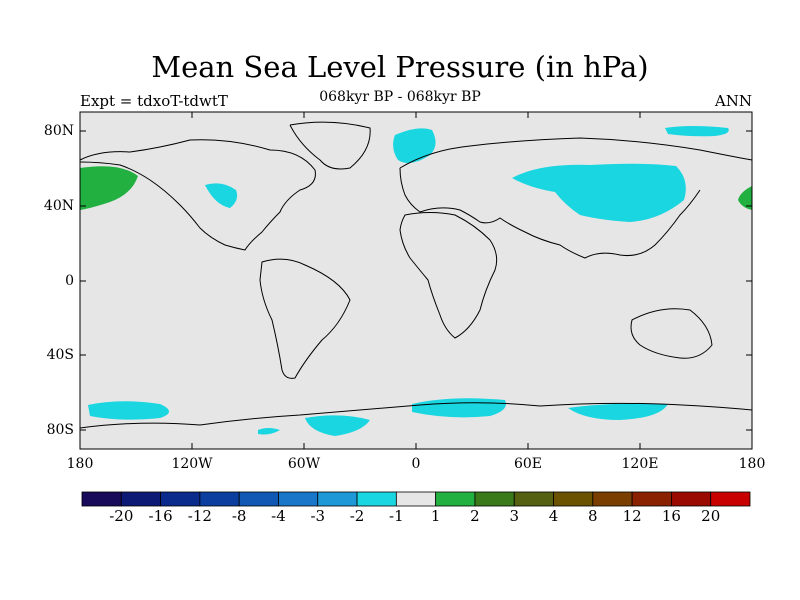  Describe the element at coordinates (448, 275) in the screenshot. I see `africa-coast` at that location.